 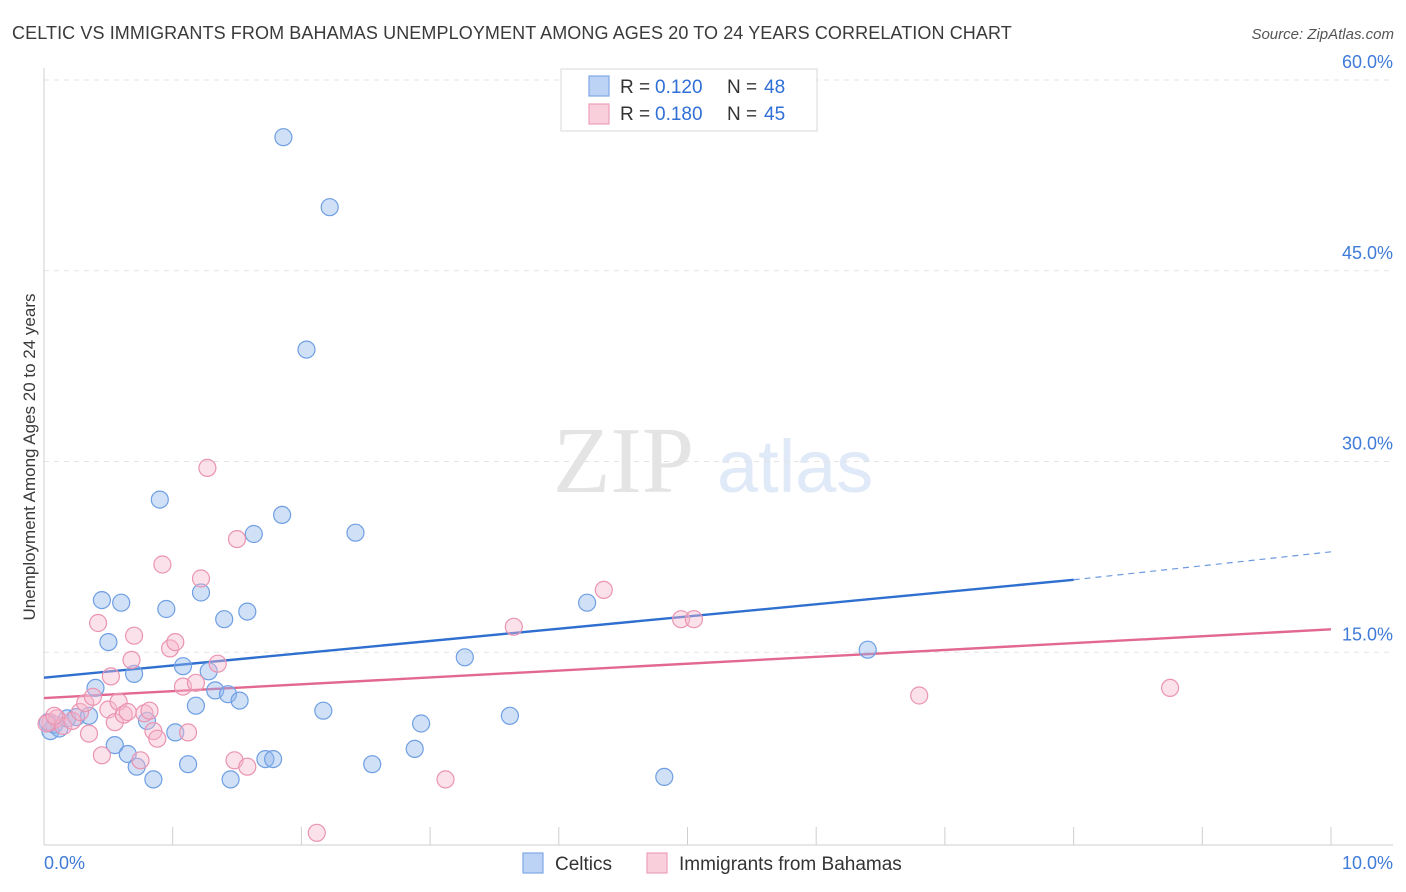 I want to click on celtics-trend-line, so click(x=558, y=628).